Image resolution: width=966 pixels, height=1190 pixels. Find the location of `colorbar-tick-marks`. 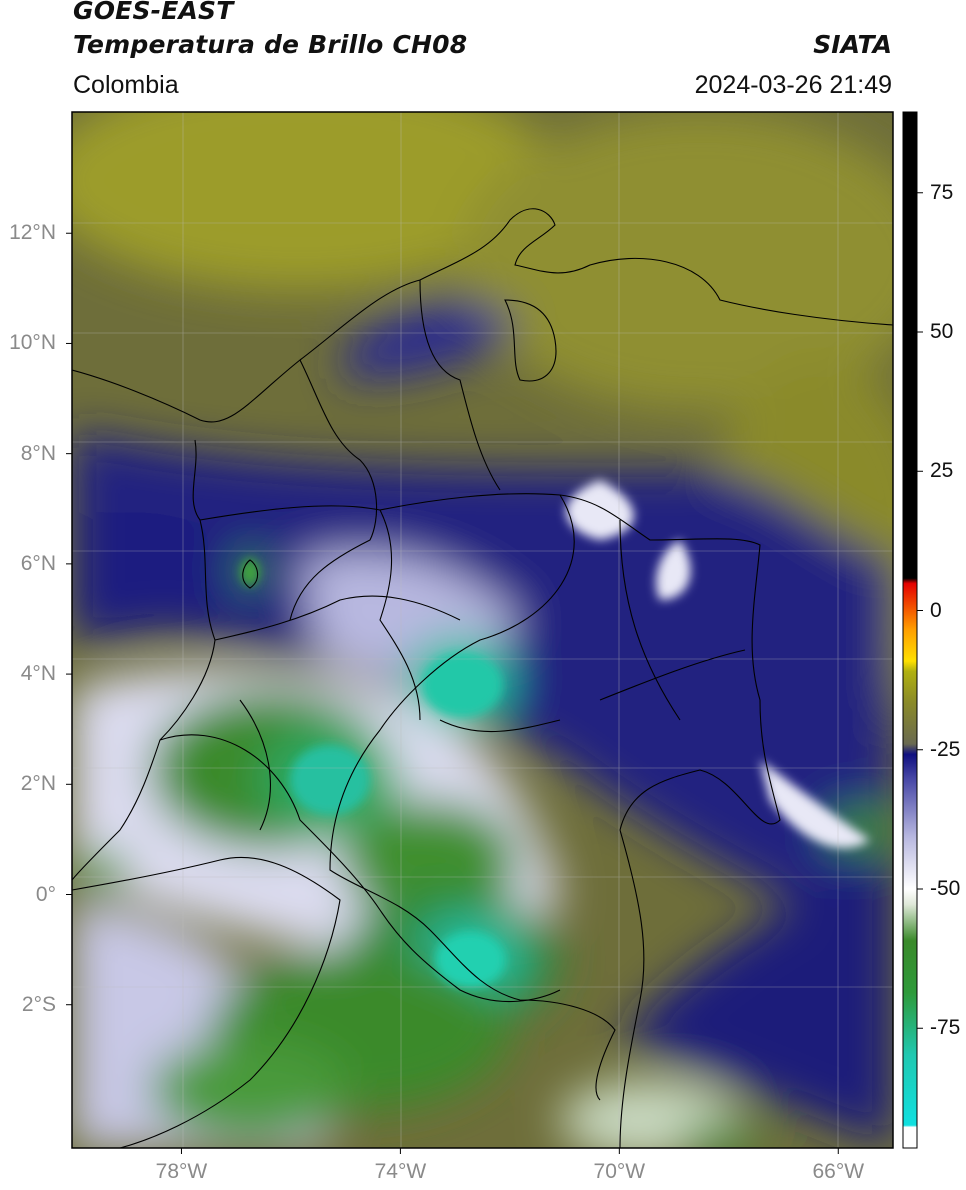

colorbar-tick-marks is located at coordinates (920, 610).